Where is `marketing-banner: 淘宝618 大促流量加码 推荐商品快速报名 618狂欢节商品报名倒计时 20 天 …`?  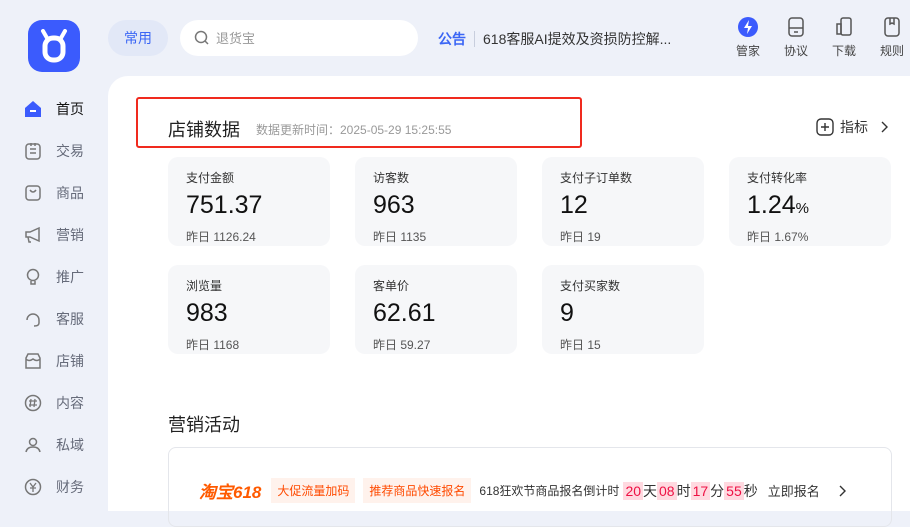
marketing-banner: 淘宝618 大促流量加码 推荐商品快速报名 618狂欢节商品报名倒计时 20 天 … is located at coordinates (530, 487).